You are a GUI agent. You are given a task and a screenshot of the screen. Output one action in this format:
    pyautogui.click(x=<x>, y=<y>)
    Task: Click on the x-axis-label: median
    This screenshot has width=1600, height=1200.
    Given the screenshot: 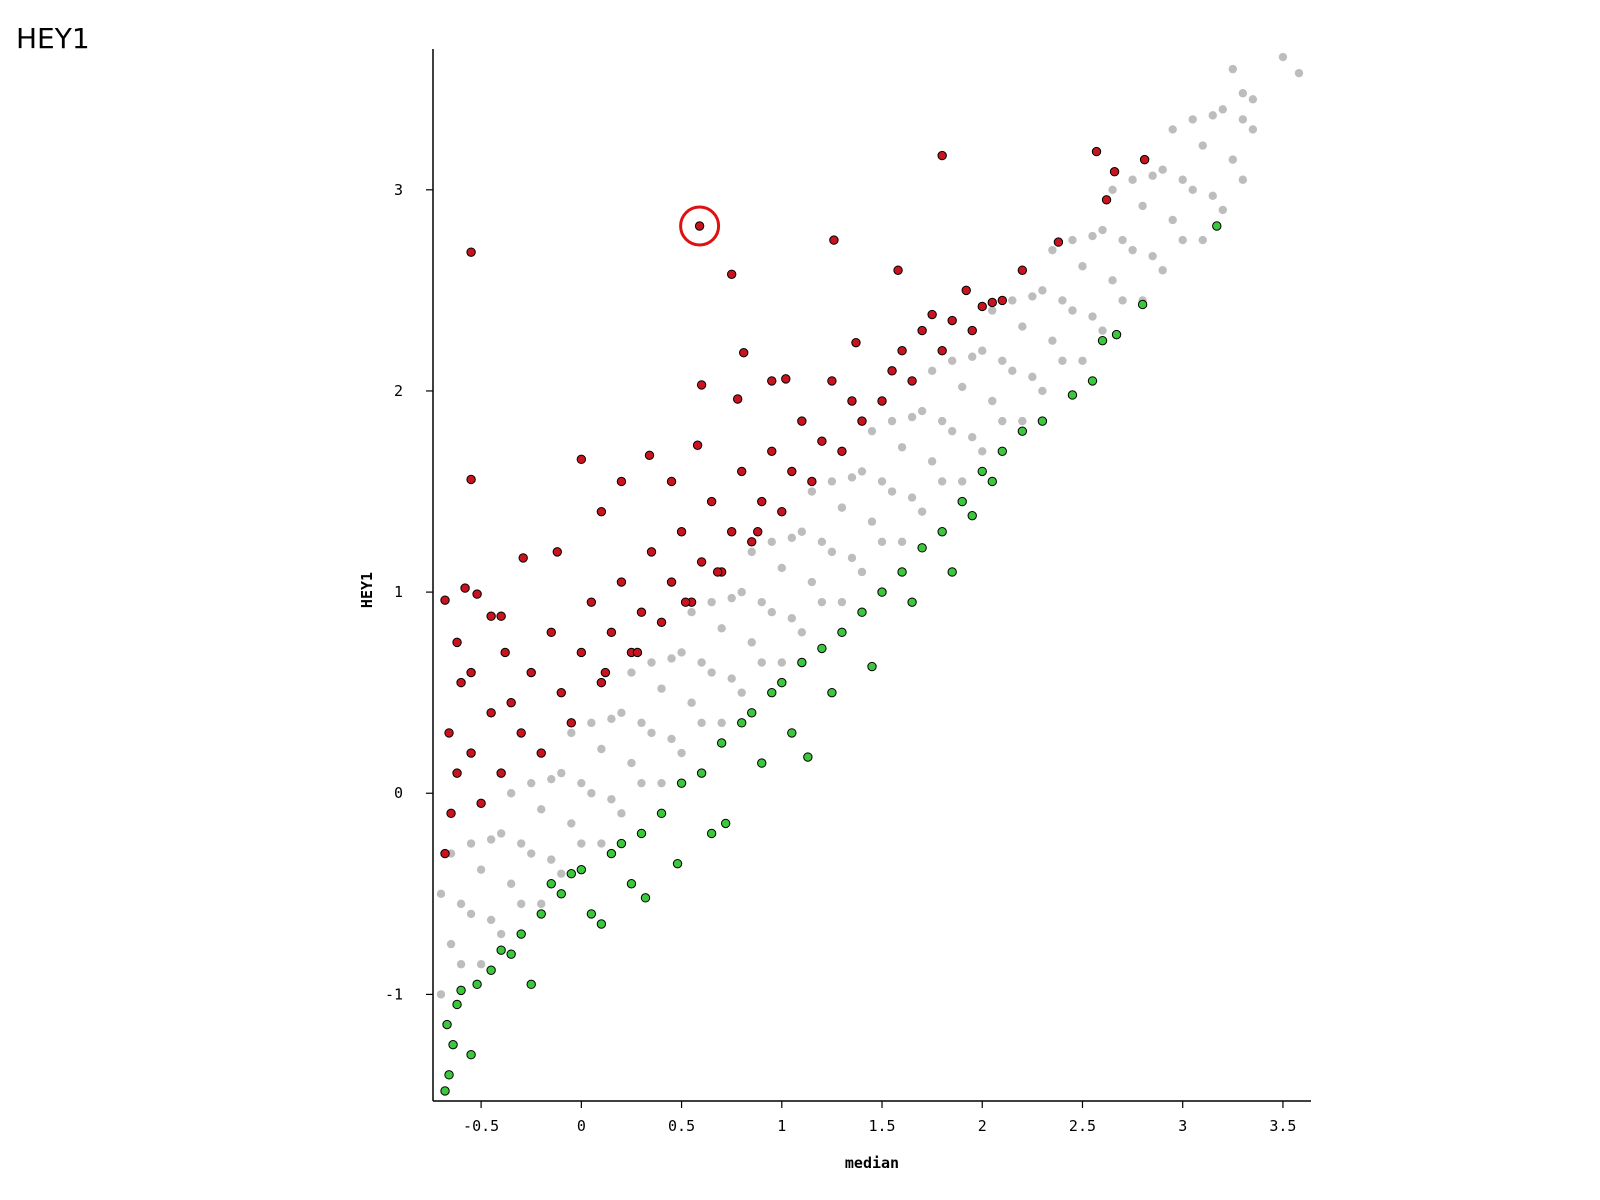 What is the action you would take?
    pyautogui.click(x=872, y=1163)
    